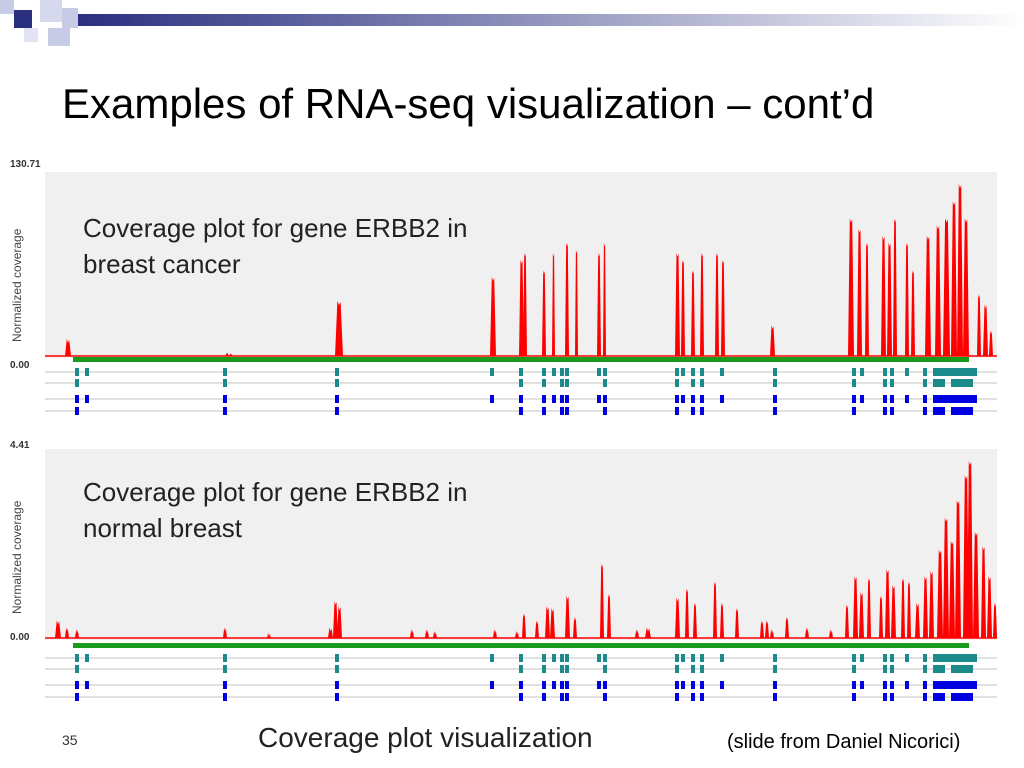  I want to click on caption-line: normal breast, so click(162, 528).